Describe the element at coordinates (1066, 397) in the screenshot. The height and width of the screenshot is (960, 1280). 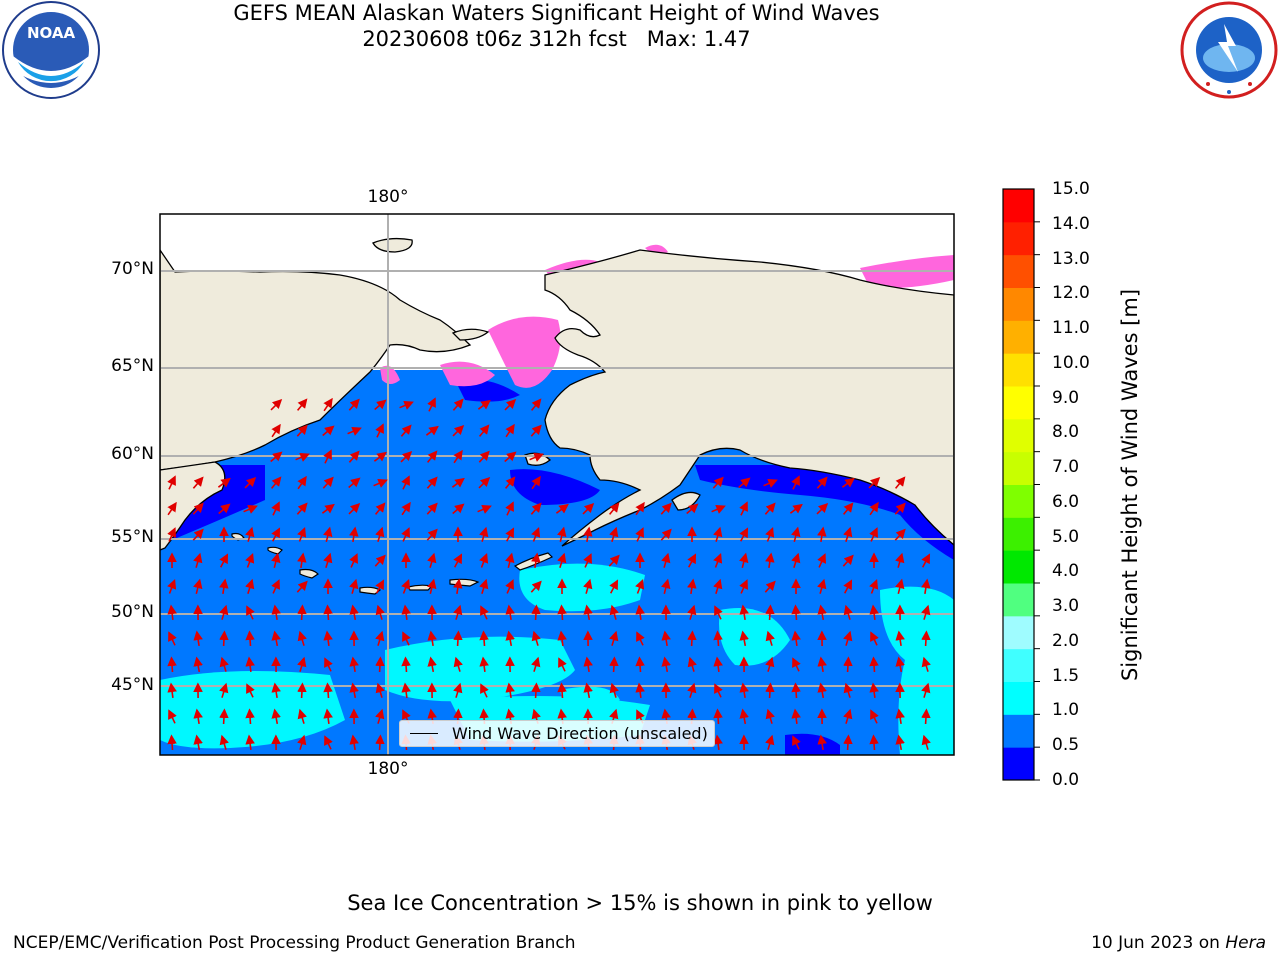
I see `colorbar-tick-label: 9.0` at that location.